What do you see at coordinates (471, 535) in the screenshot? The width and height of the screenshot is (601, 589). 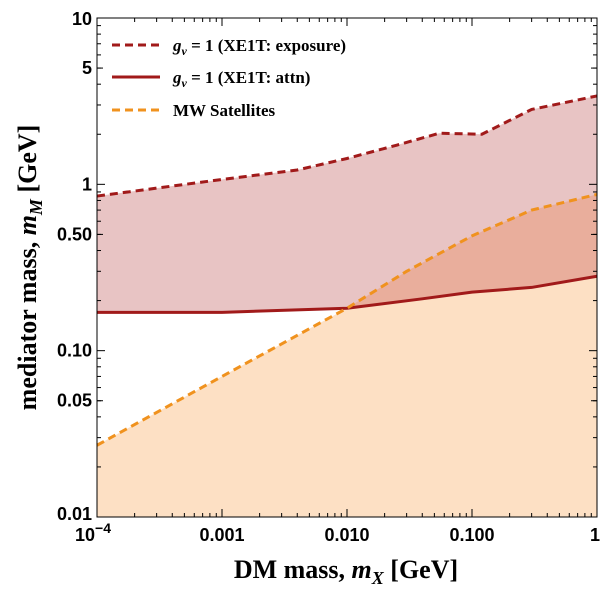 I see `x-tick-label: 0.100` at bounding box center [471, 535].